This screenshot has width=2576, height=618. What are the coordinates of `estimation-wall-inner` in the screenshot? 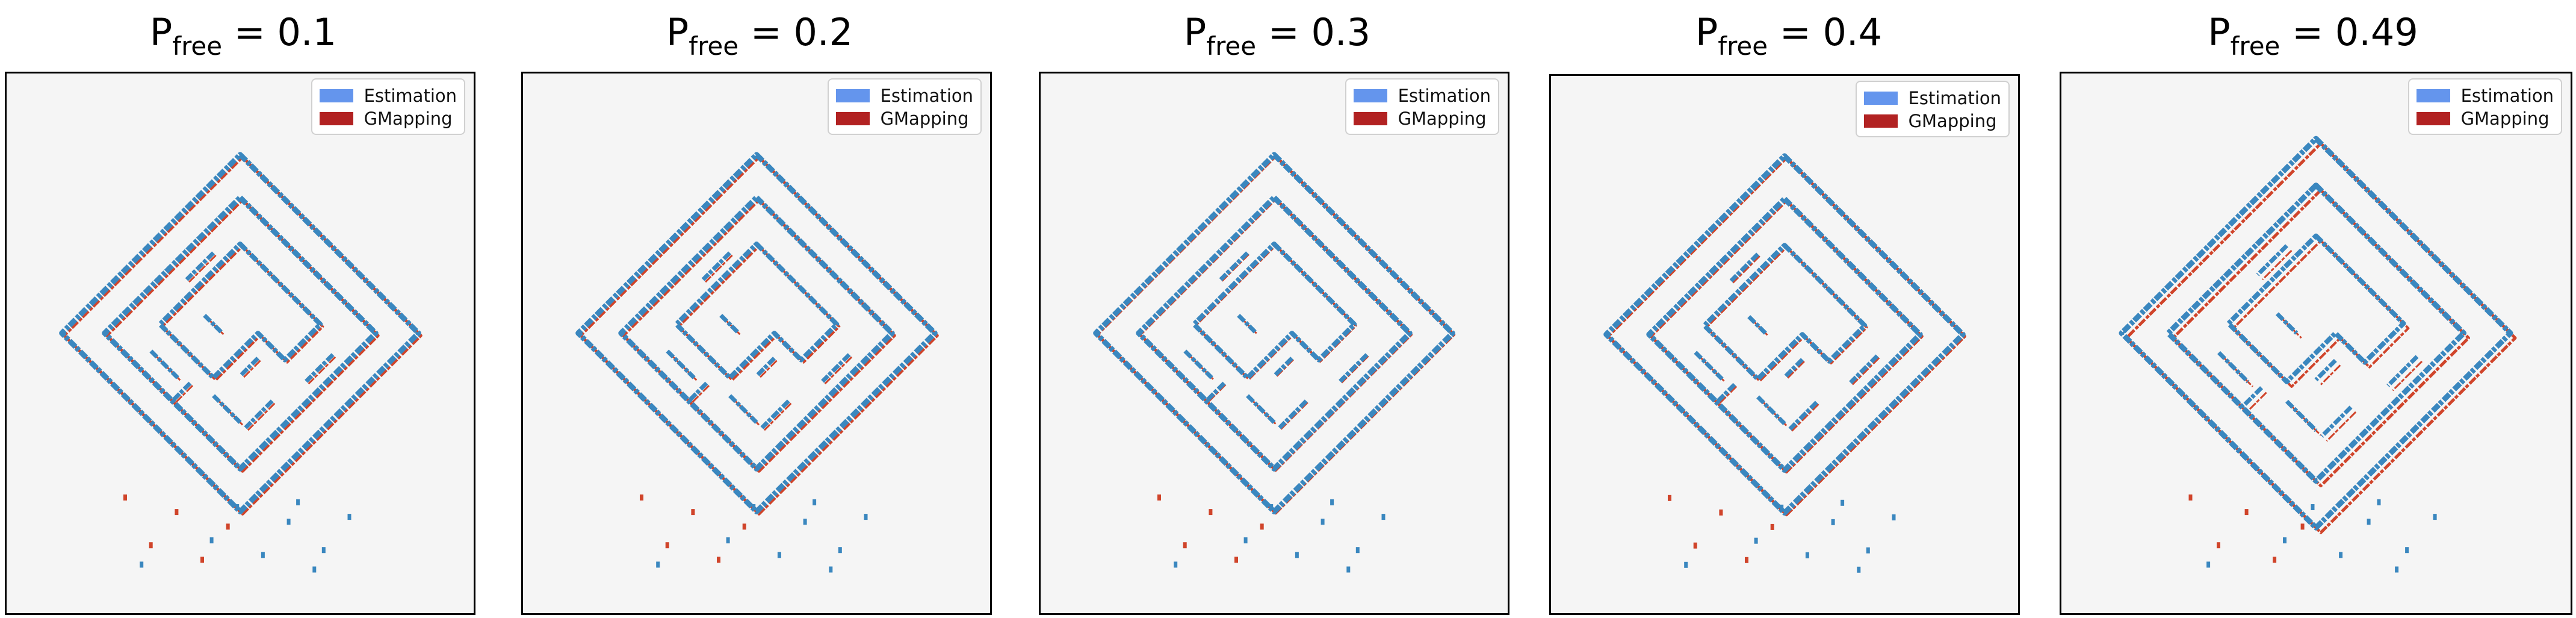 It's located at (1274, 333).